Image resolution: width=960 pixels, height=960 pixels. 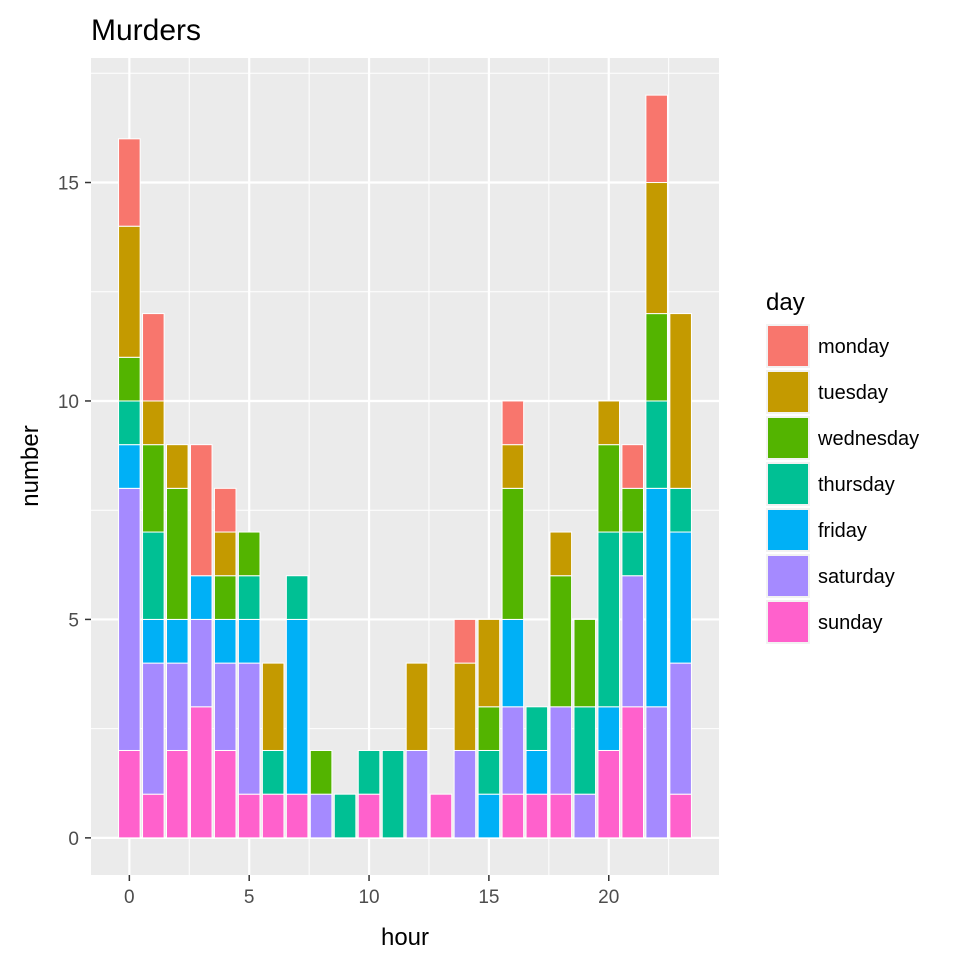 What do you see at coordinates (842, 531) in the screenshot?
I see `legend-label-friday: friday` at bounding box center [842, 531].